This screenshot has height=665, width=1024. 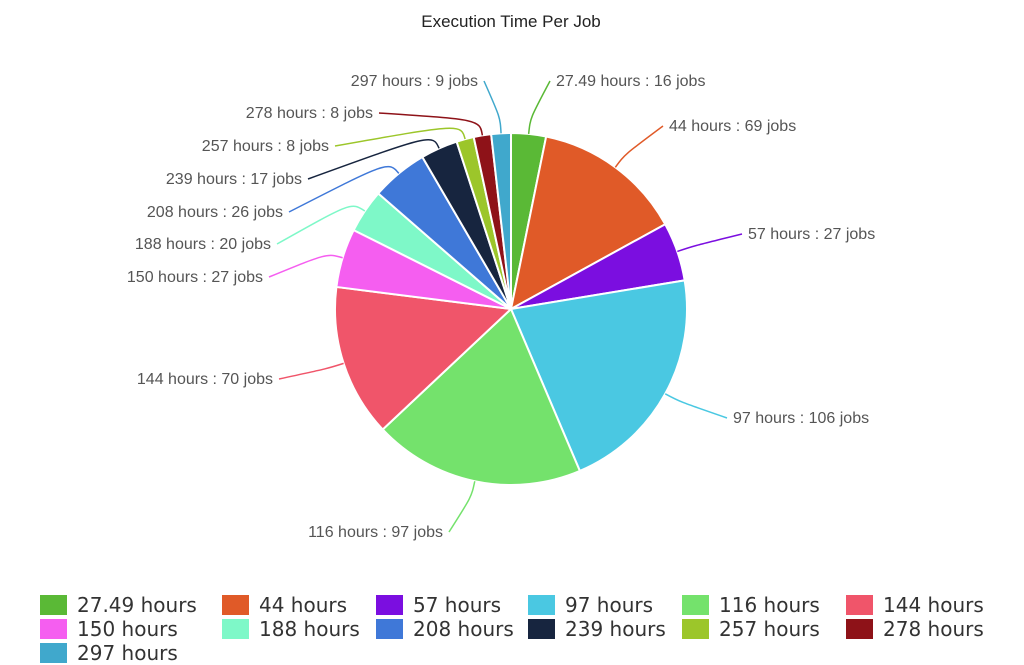 I want to click on legend-item: 44 hours, so click(x=284, y=605).